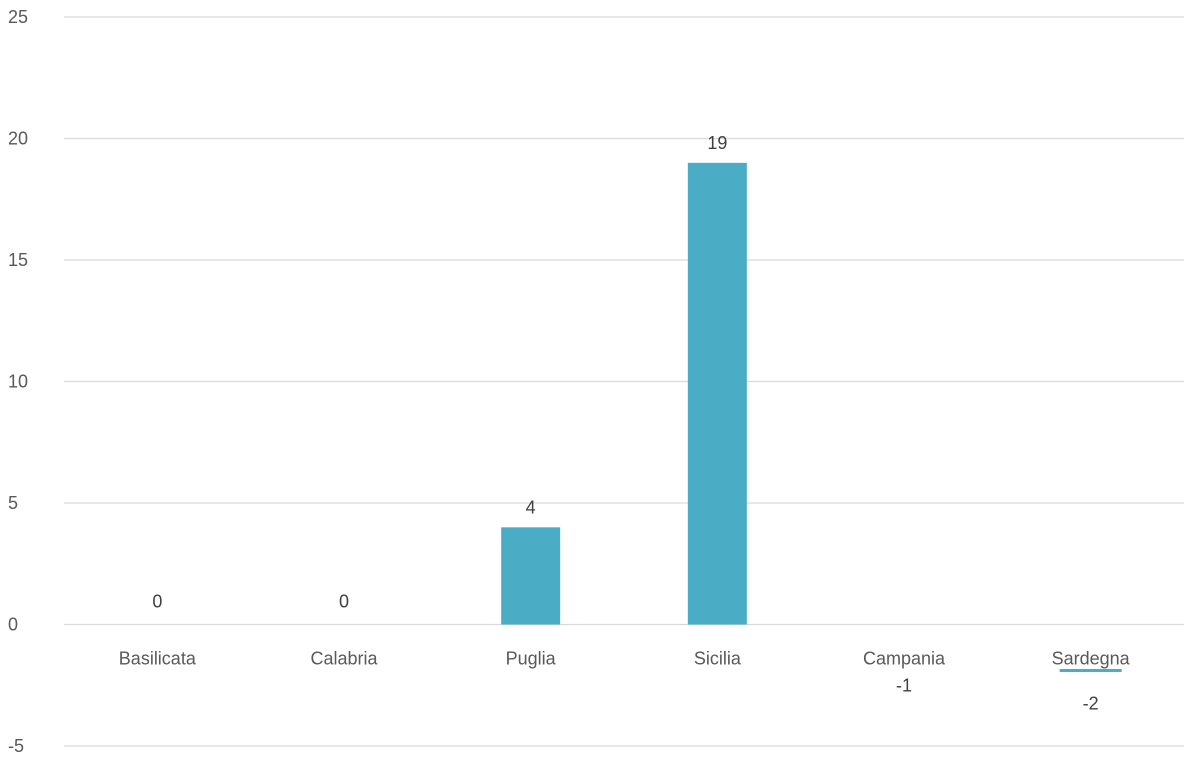 This screenshot has width=1203, height=757. What do you see at coordinates (13, 625) in the screenshot?
I see `y-tick-label: 0` at bounding box center [13, 625].